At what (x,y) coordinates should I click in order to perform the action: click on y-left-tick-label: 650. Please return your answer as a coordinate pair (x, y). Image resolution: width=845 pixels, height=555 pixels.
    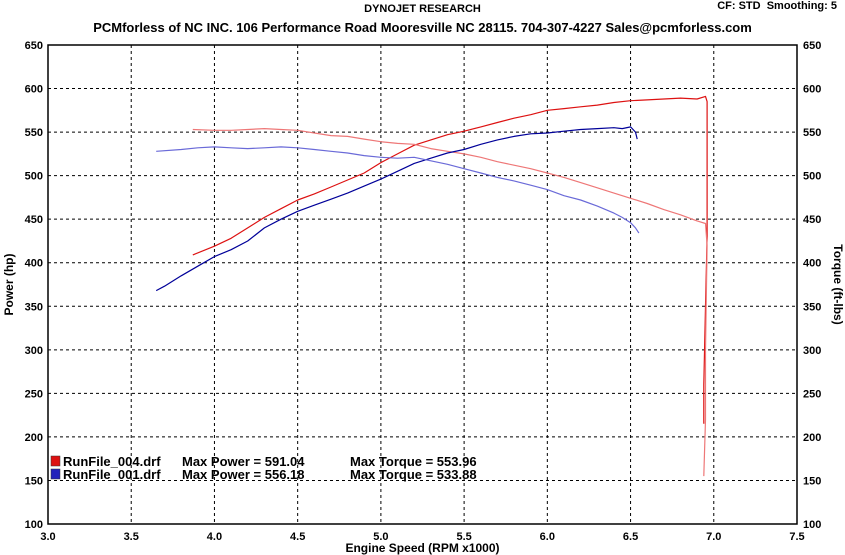
    Looking at the image, I should click on (34, 46).